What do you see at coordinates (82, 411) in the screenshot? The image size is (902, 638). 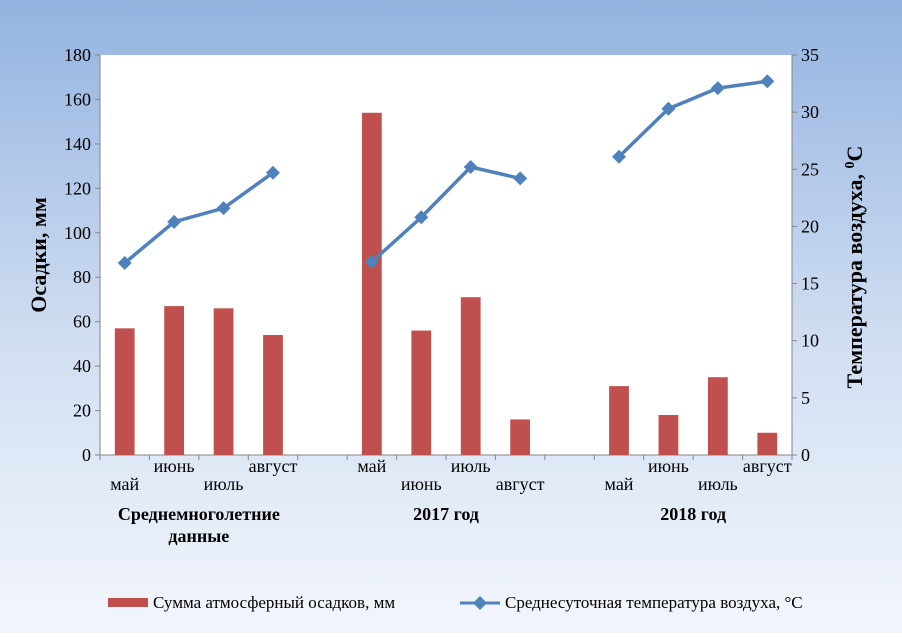 I see `y-left-tick-label: 20` at bounding box center [82, 411].